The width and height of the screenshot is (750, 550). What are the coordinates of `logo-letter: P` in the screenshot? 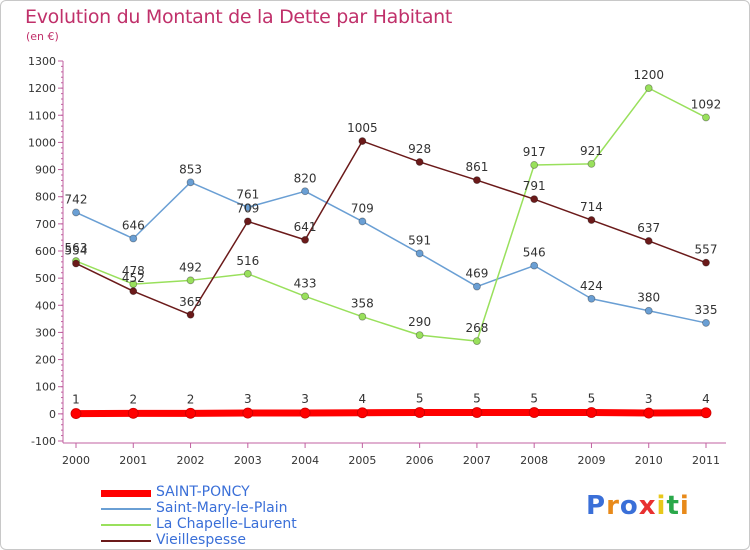 It's located at (596, 506).